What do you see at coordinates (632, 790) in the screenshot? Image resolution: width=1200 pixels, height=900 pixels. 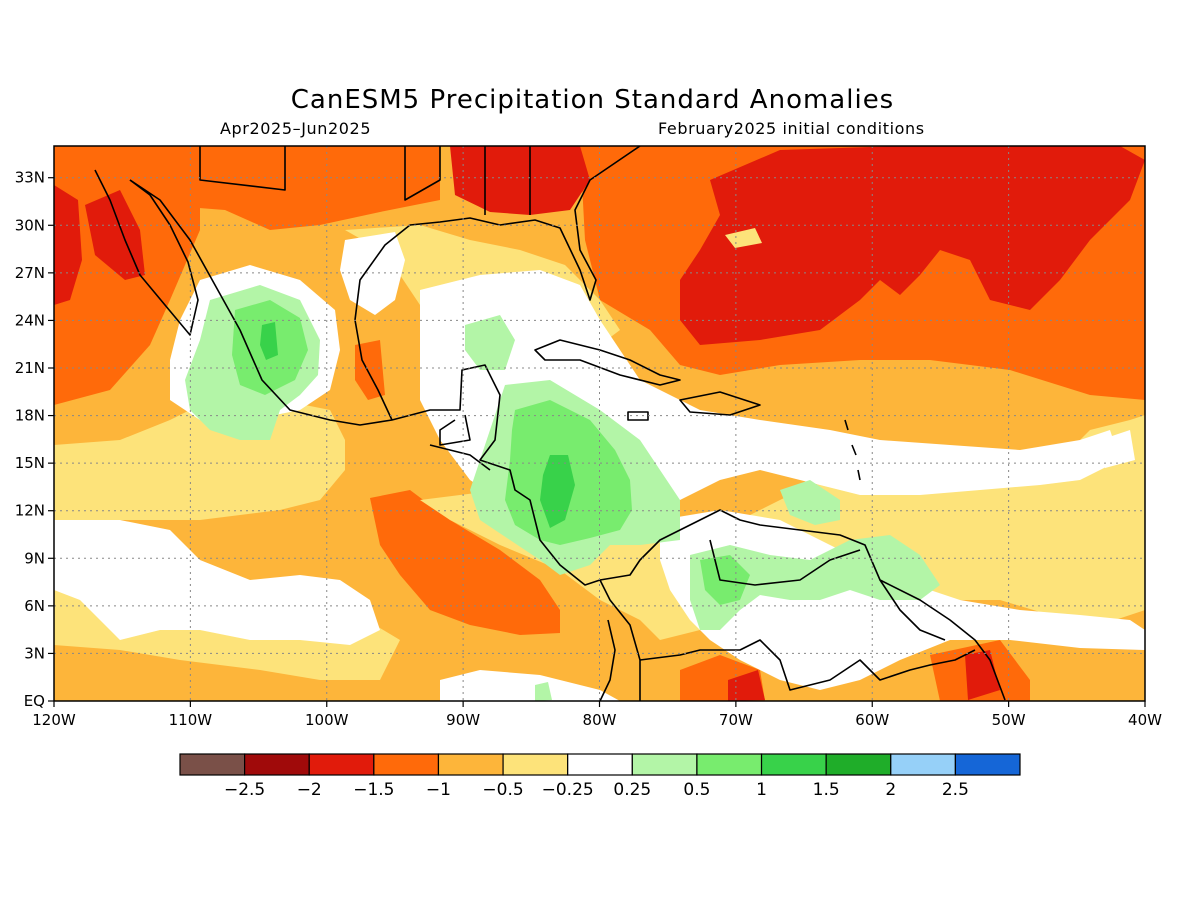 I see `legend-label: 0.25` at bounding box center [632, 790].